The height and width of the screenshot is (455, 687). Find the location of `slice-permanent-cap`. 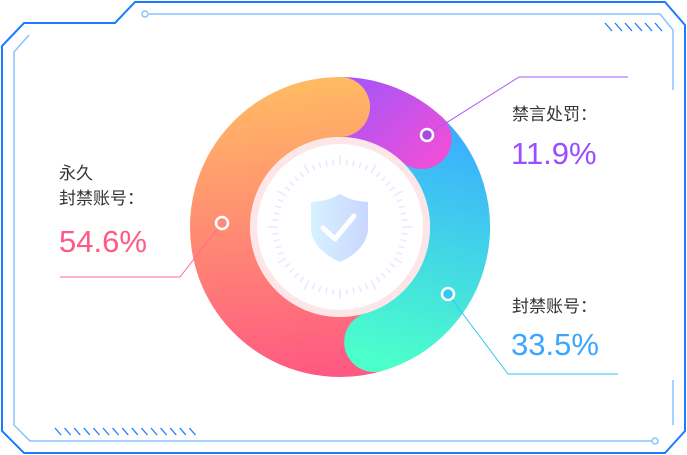

slice-permanent-cap is located at coordinates (340, 107).